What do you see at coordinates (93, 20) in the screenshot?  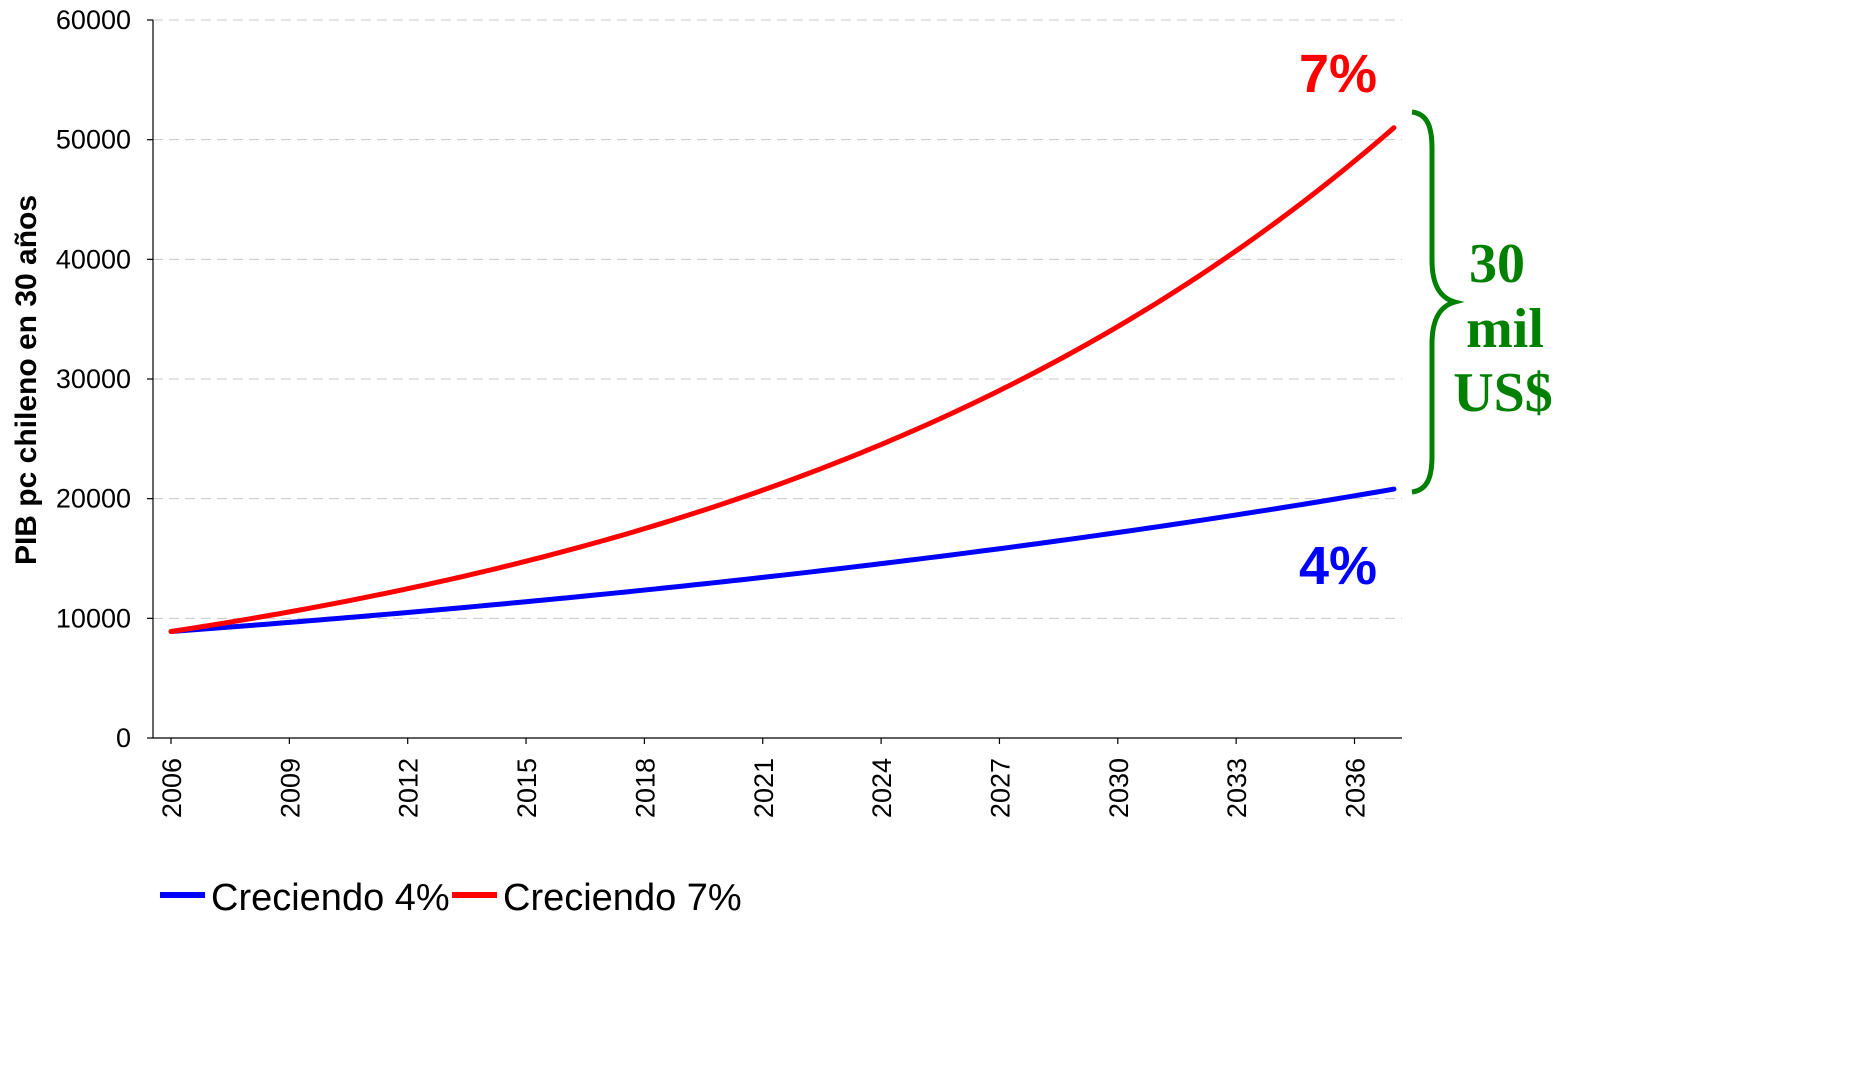 I see `y-tick-label: 60000` at bounding box center [93, 20].